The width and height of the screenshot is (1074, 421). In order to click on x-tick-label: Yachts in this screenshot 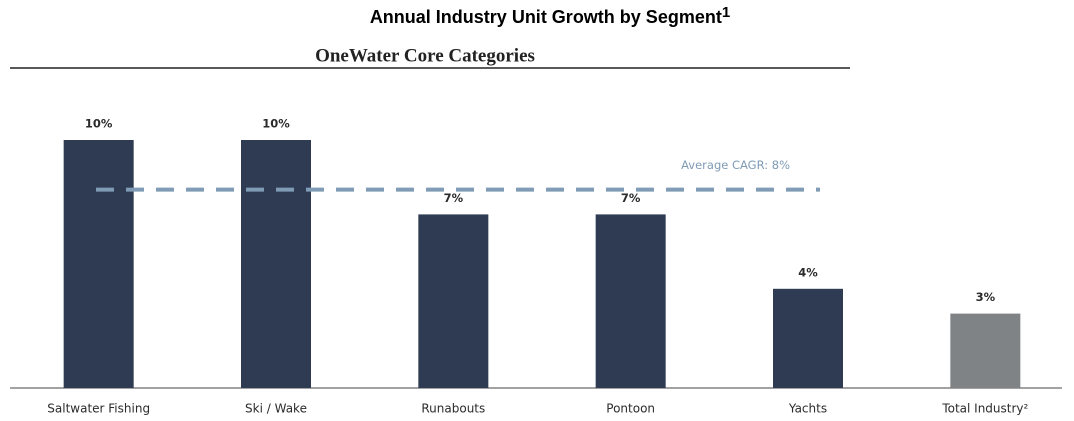, I will do `click(807, 409)`.